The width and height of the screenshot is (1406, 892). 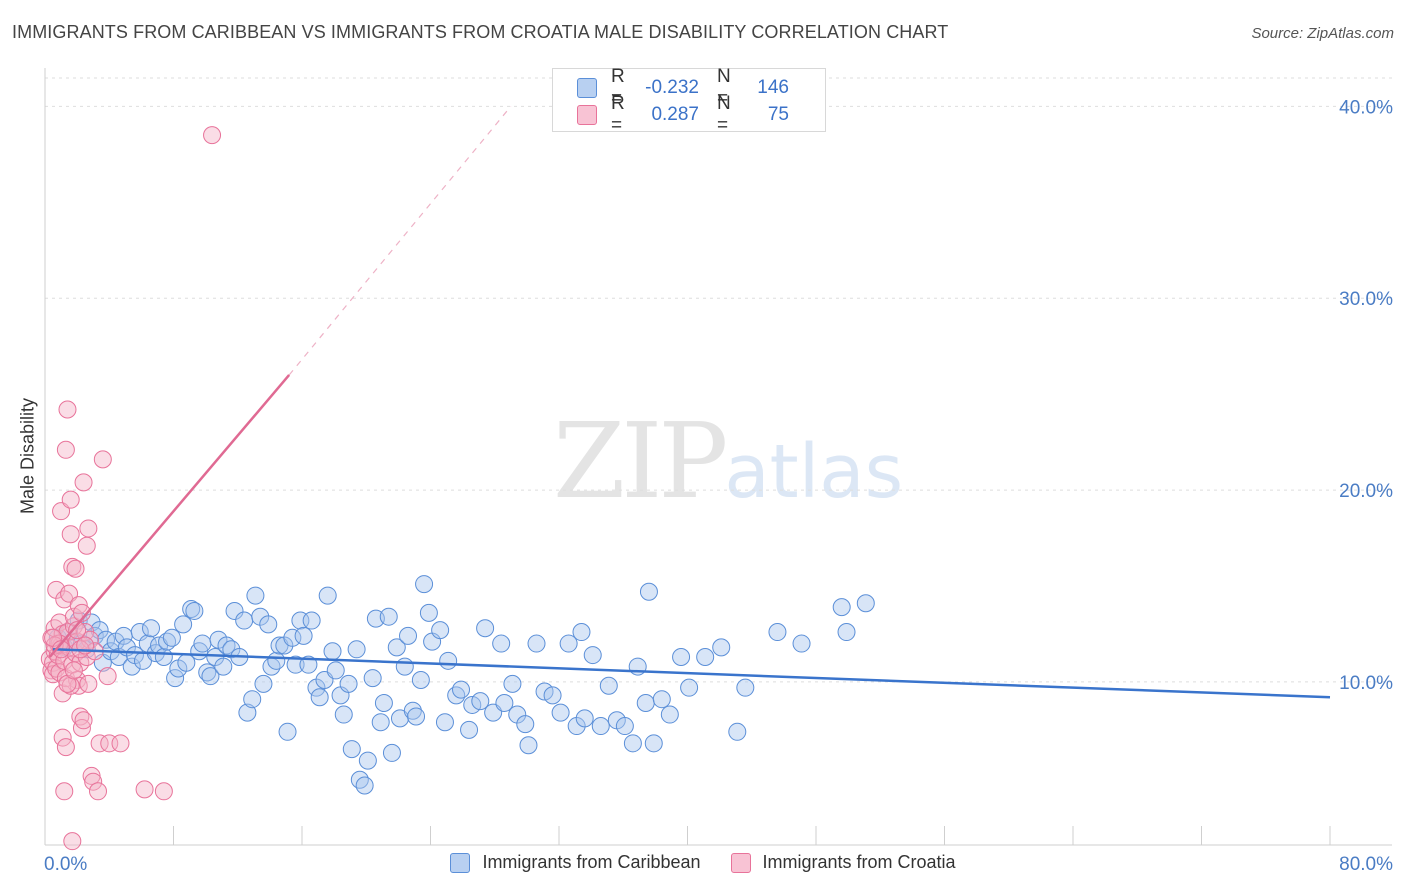 What do you see at coordinates (1366, 299) in the screenshot?
I see `y-tick-label: 30.0%` at bounding box center [1366, 299].